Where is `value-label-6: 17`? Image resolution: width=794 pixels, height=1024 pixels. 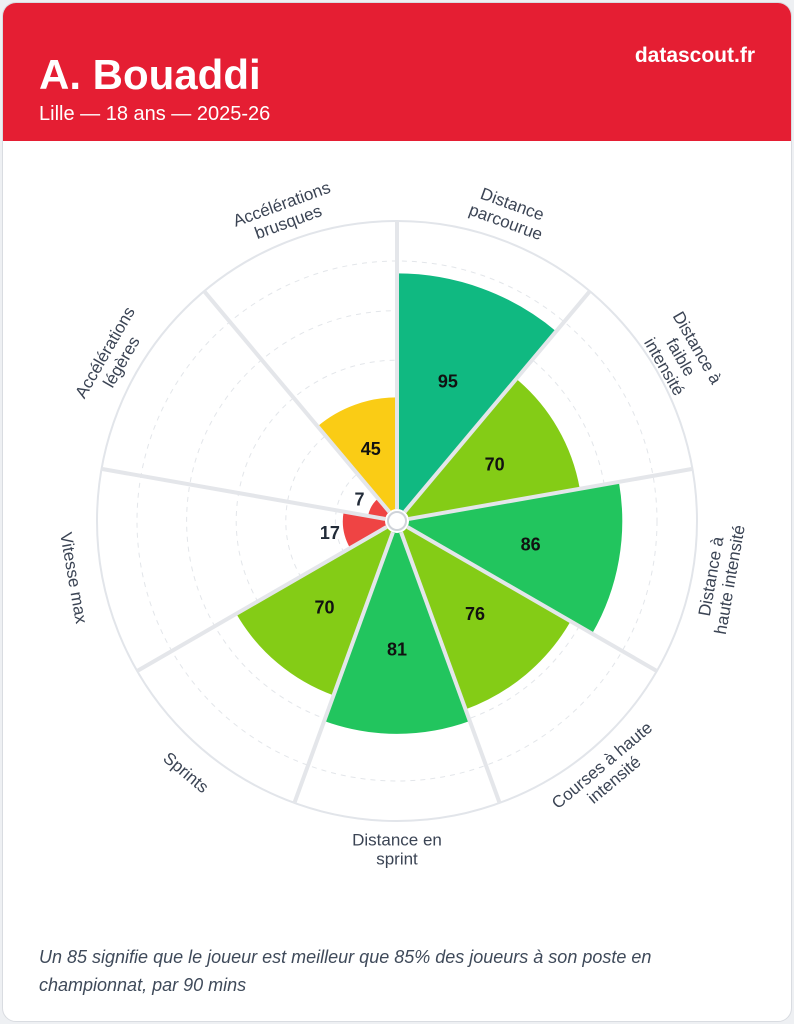 value-label-6: 17 is located at coordinates (330, 533).